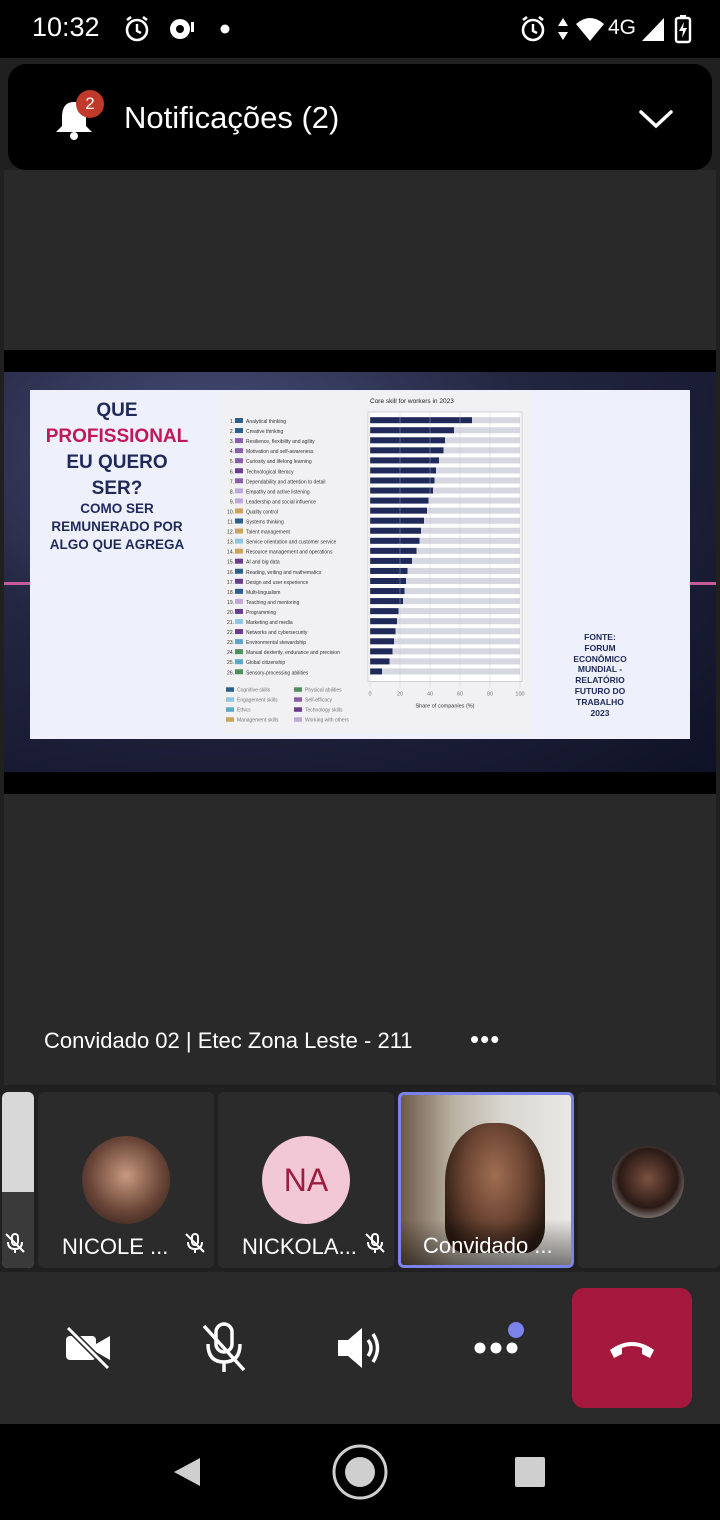  What do you see at coordinates (653, 29) in the screenshot?
I see `signal-icon` at bounding box center [653, 29].